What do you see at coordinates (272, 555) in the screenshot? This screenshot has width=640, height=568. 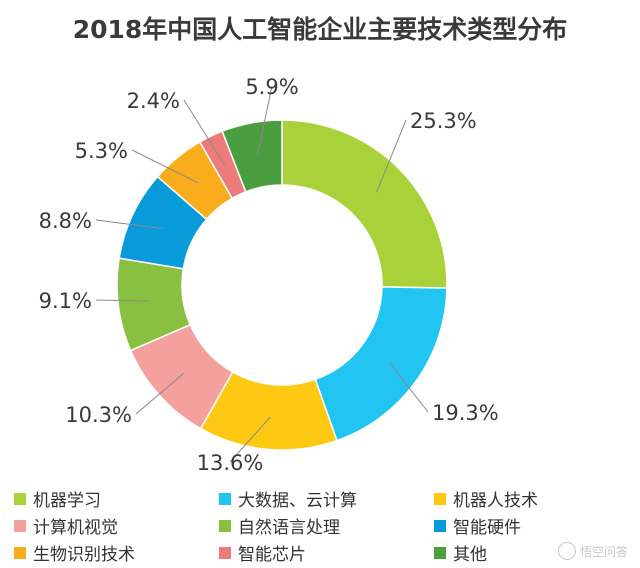 I see `legend-label: 智能芯片` at bounding box center [272, 555].